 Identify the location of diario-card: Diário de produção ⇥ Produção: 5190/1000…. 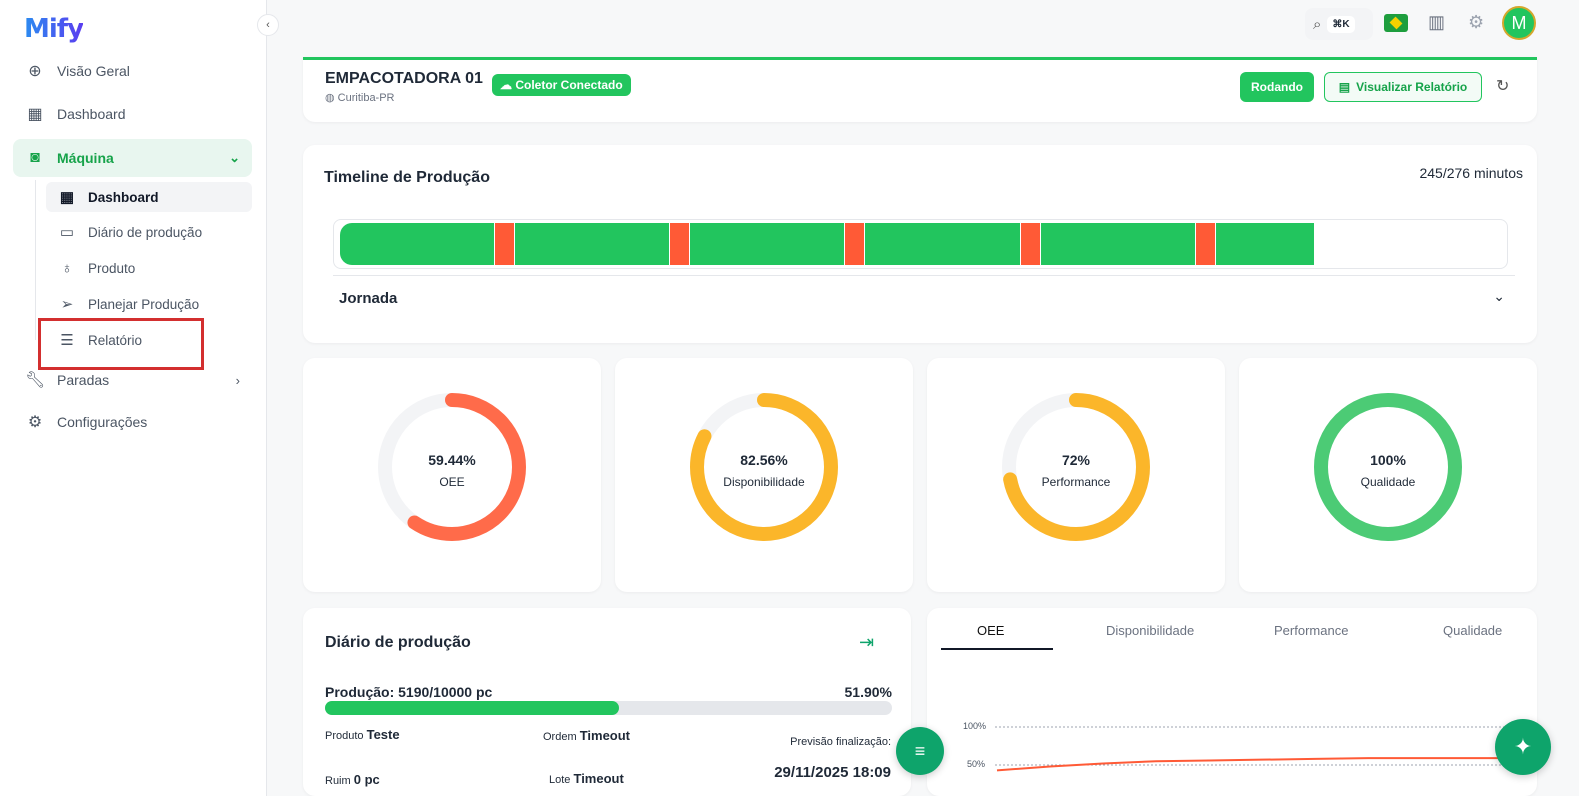
(607, 702).